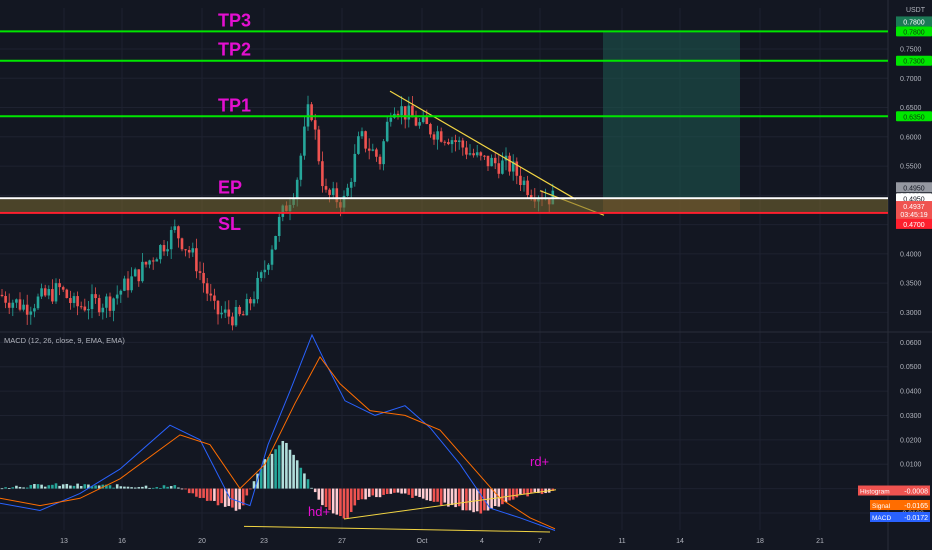  Describe the element at coordinates (202, 541) in the screenshot. I see `time-tick-label: 20` at that location.